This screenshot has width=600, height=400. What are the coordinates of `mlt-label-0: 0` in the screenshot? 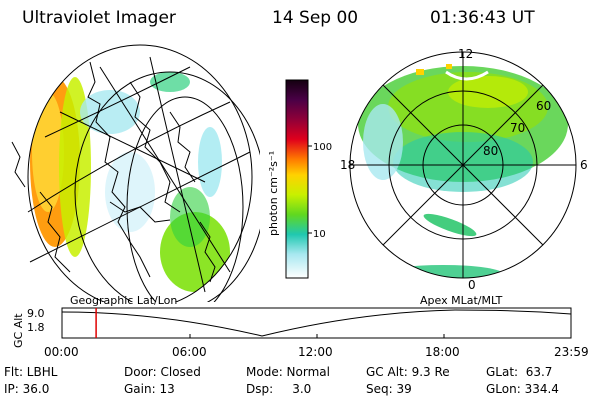 It's located at (472, 284).